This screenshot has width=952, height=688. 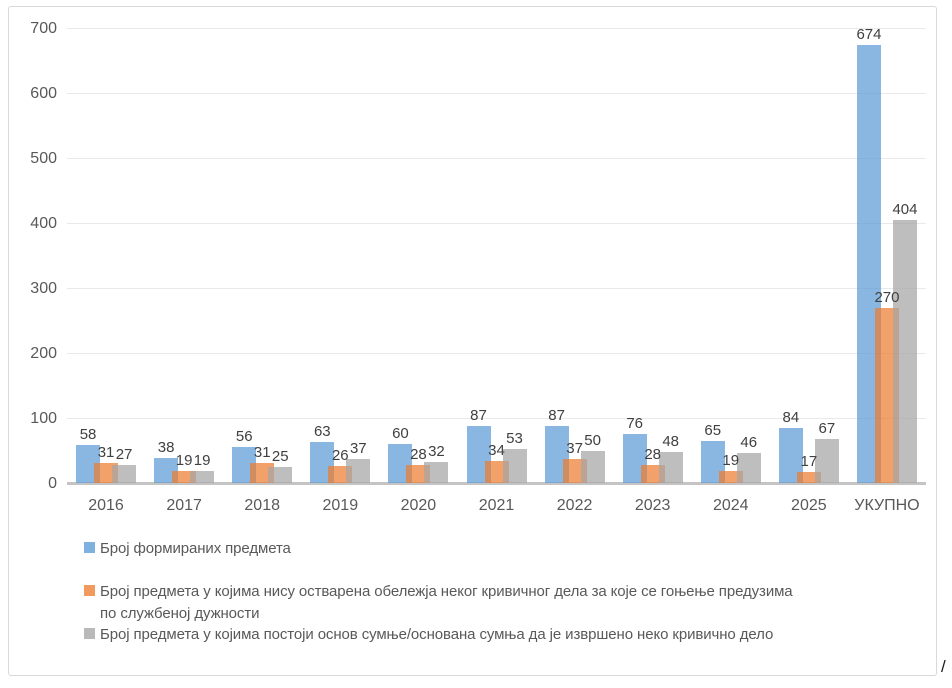 I want to click on bar-value-label: 270, so click(x=887, y=297).